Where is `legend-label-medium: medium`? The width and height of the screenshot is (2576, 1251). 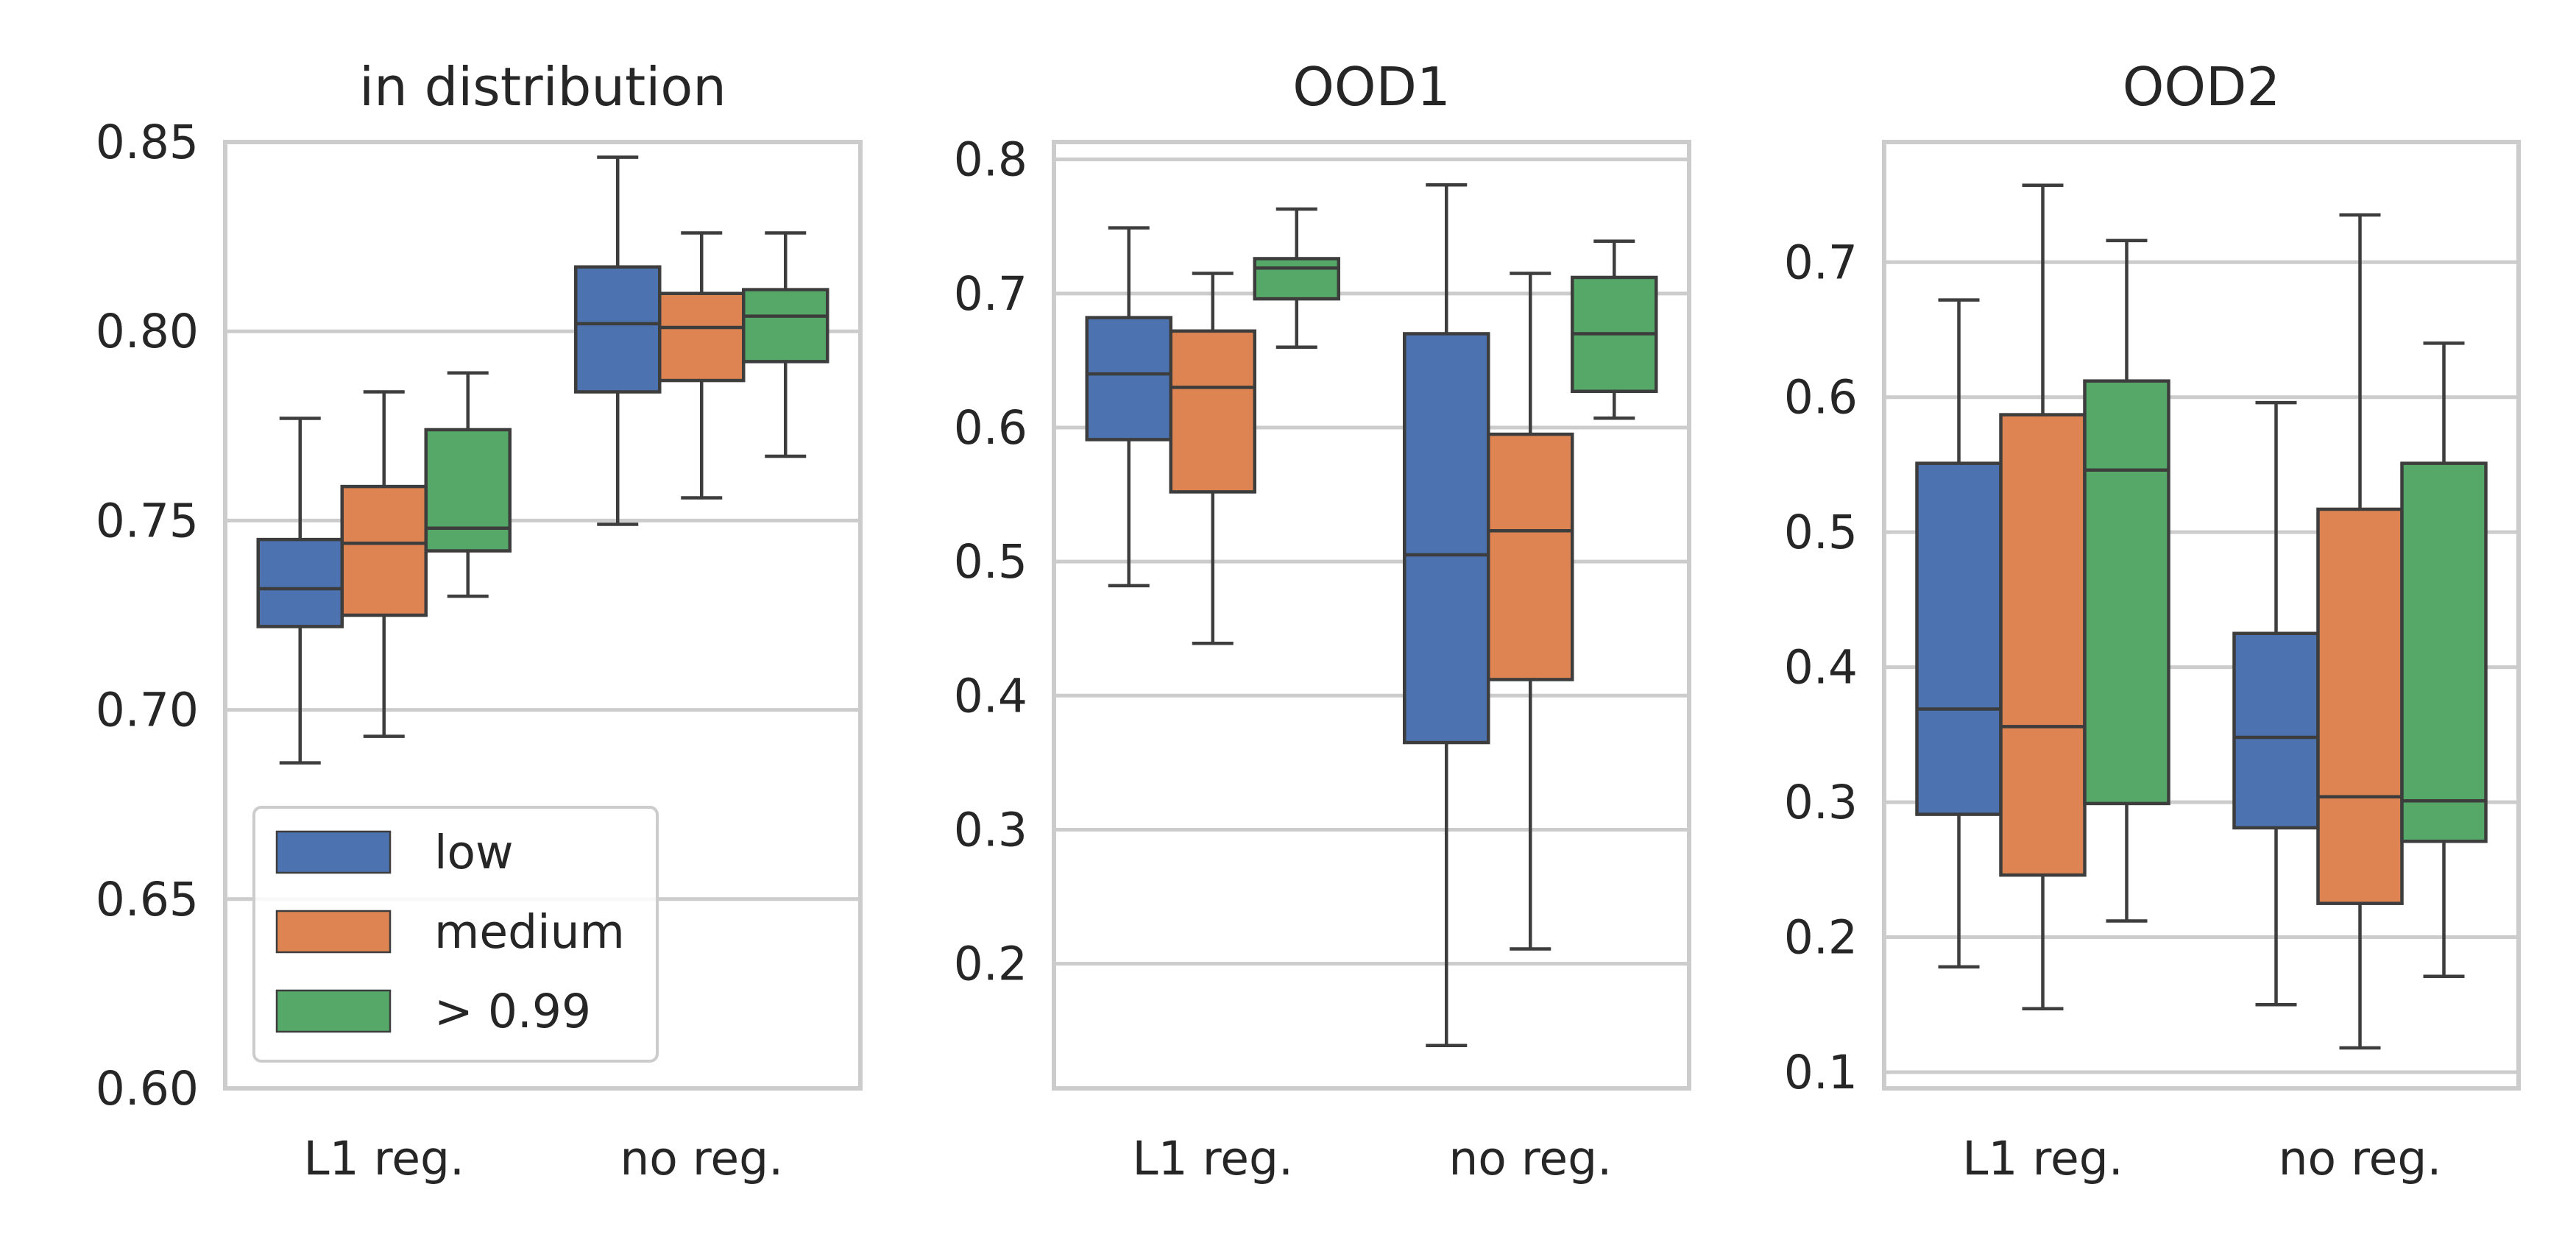 legend-label-medium: medium is located at coordinates (529, 932).